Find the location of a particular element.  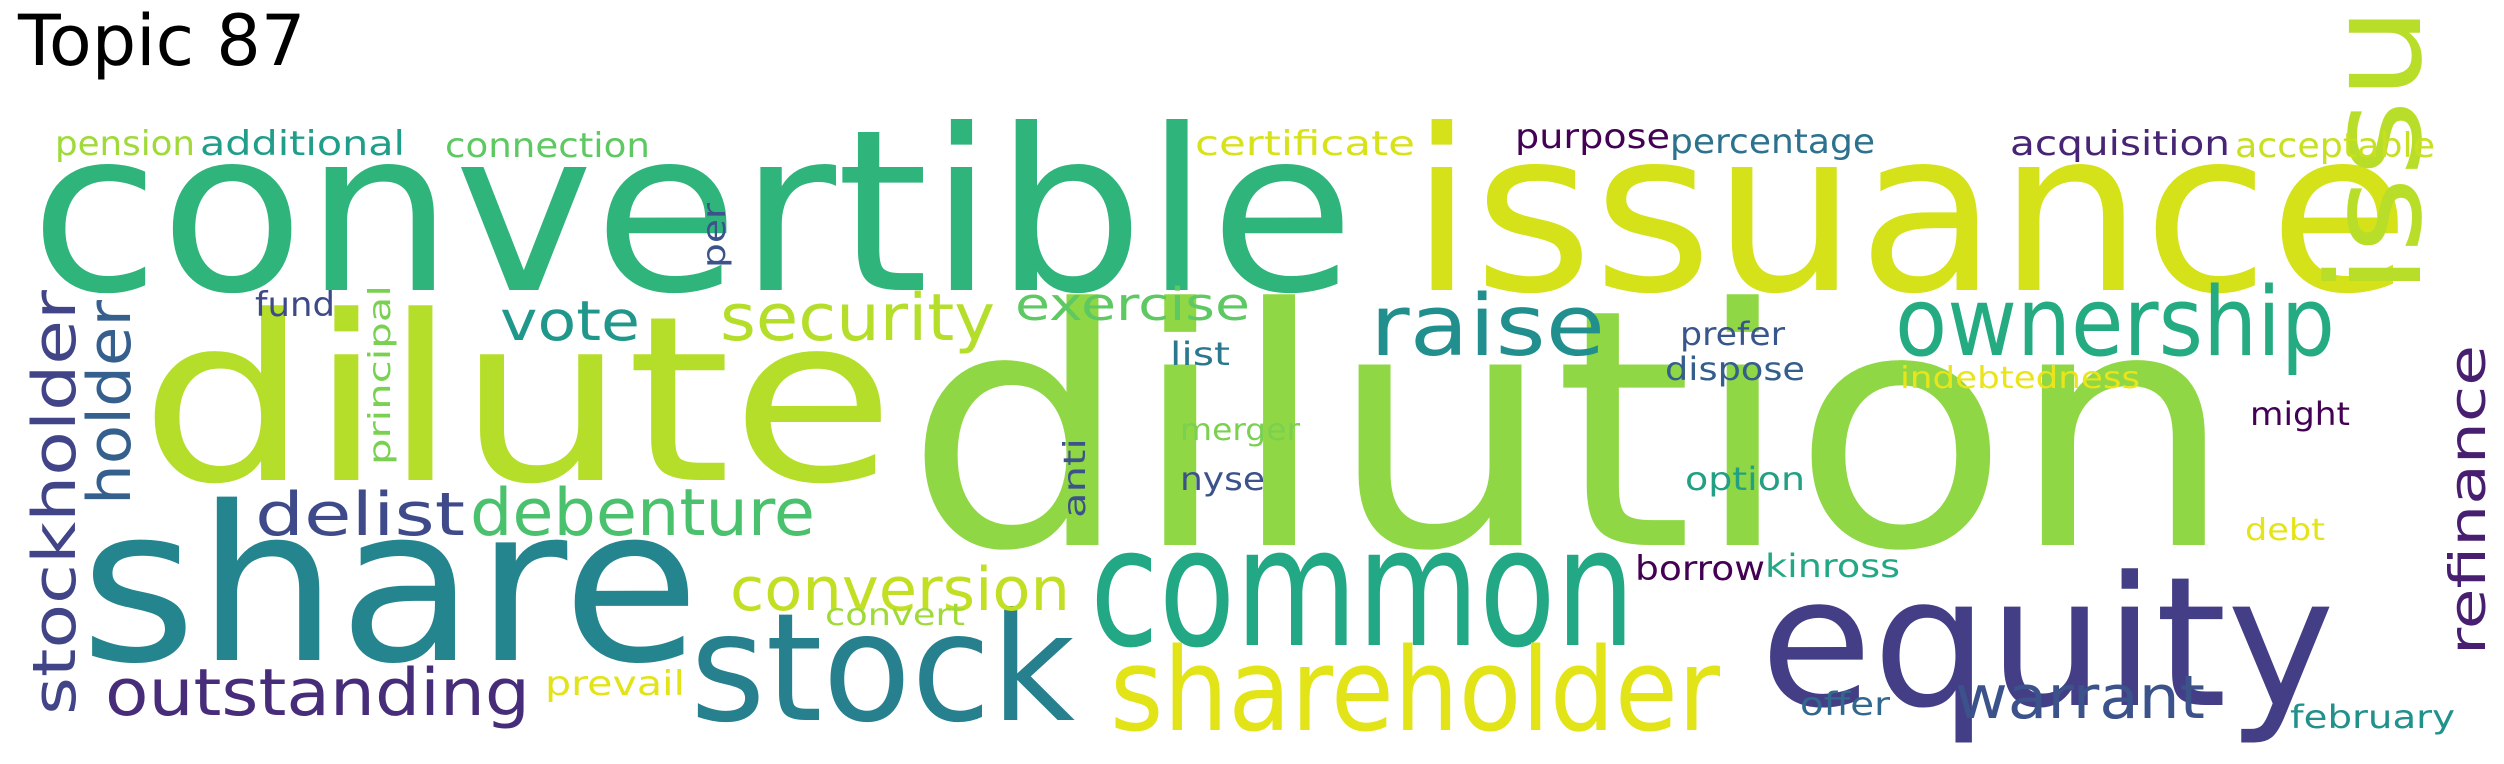

word-percentage: percentage is located at coordinates (1772, 142).